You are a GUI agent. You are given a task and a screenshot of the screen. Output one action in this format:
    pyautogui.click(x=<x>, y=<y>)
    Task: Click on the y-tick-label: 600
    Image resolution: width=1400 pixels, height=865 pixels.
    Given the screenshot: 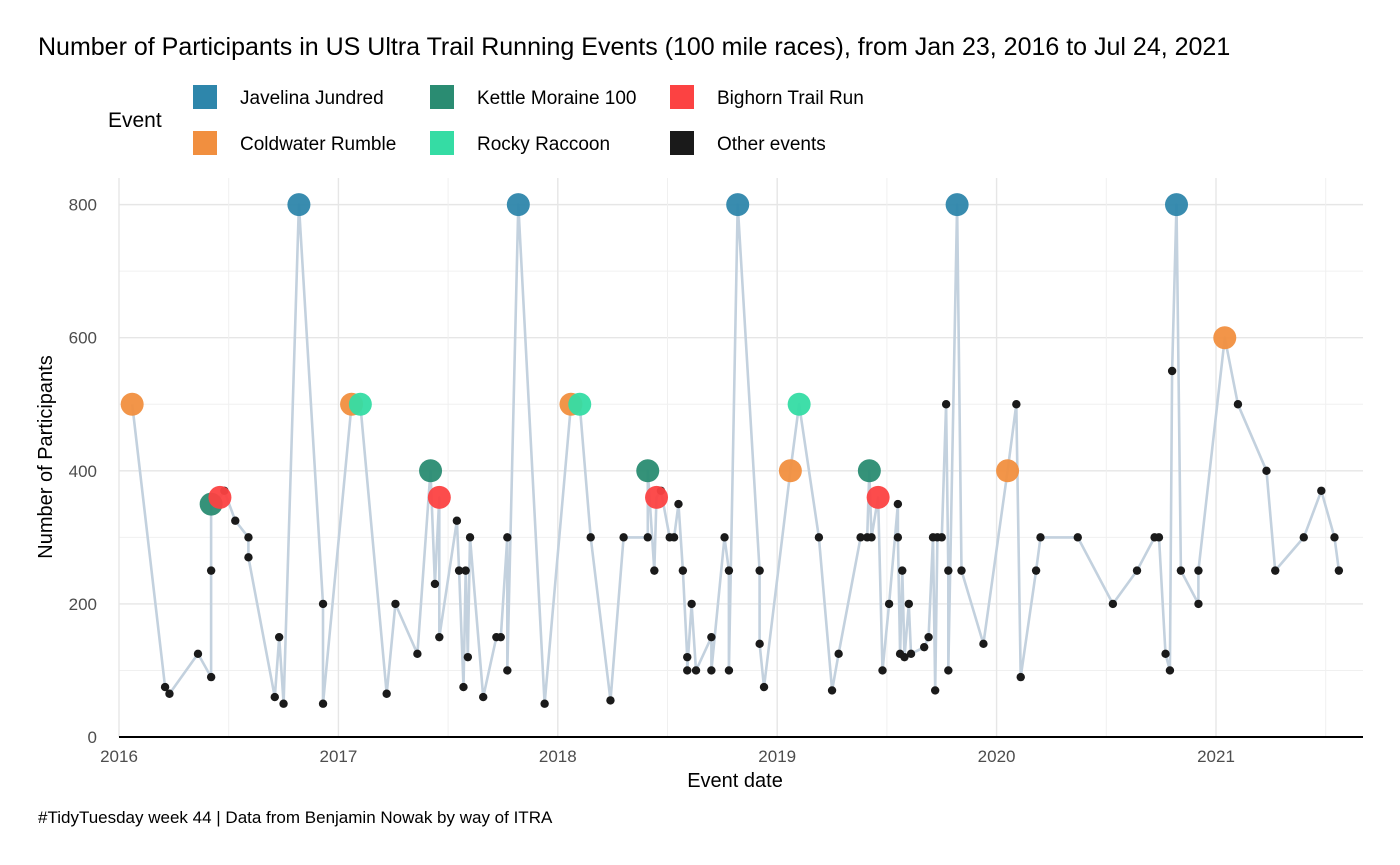 What is the action you would take?
    pyautogui.click(x=83, y=338)
    